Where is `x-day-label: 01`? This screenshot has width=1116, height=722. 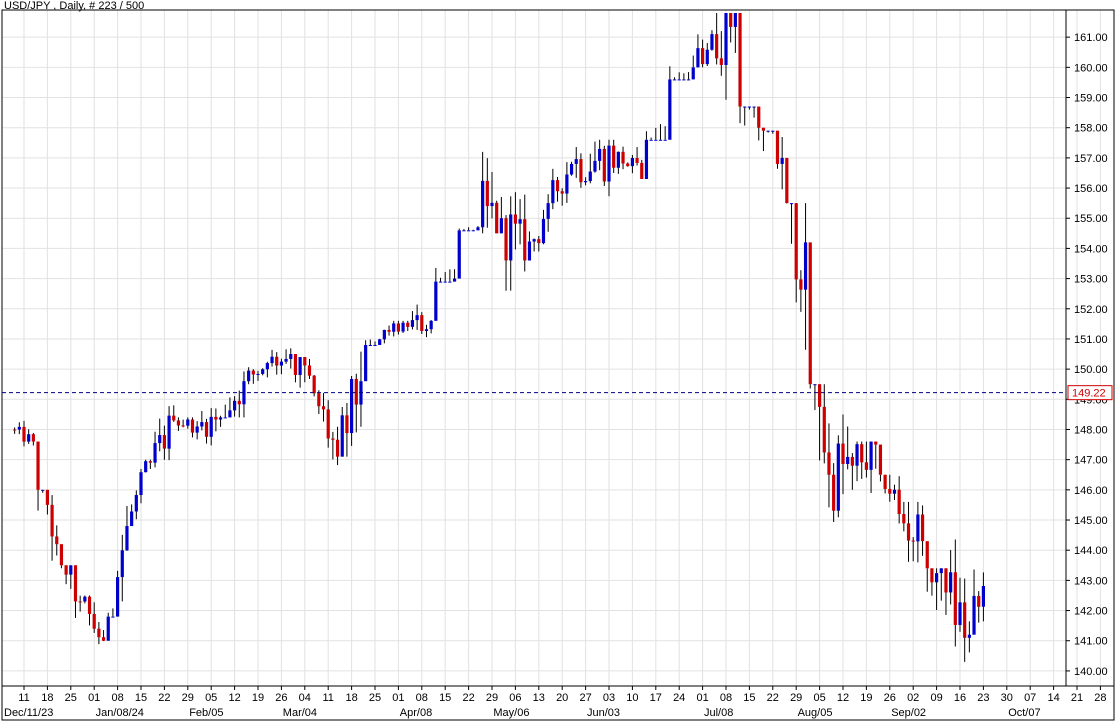
x-day-label: 01 is located at coordinates (702, 698).